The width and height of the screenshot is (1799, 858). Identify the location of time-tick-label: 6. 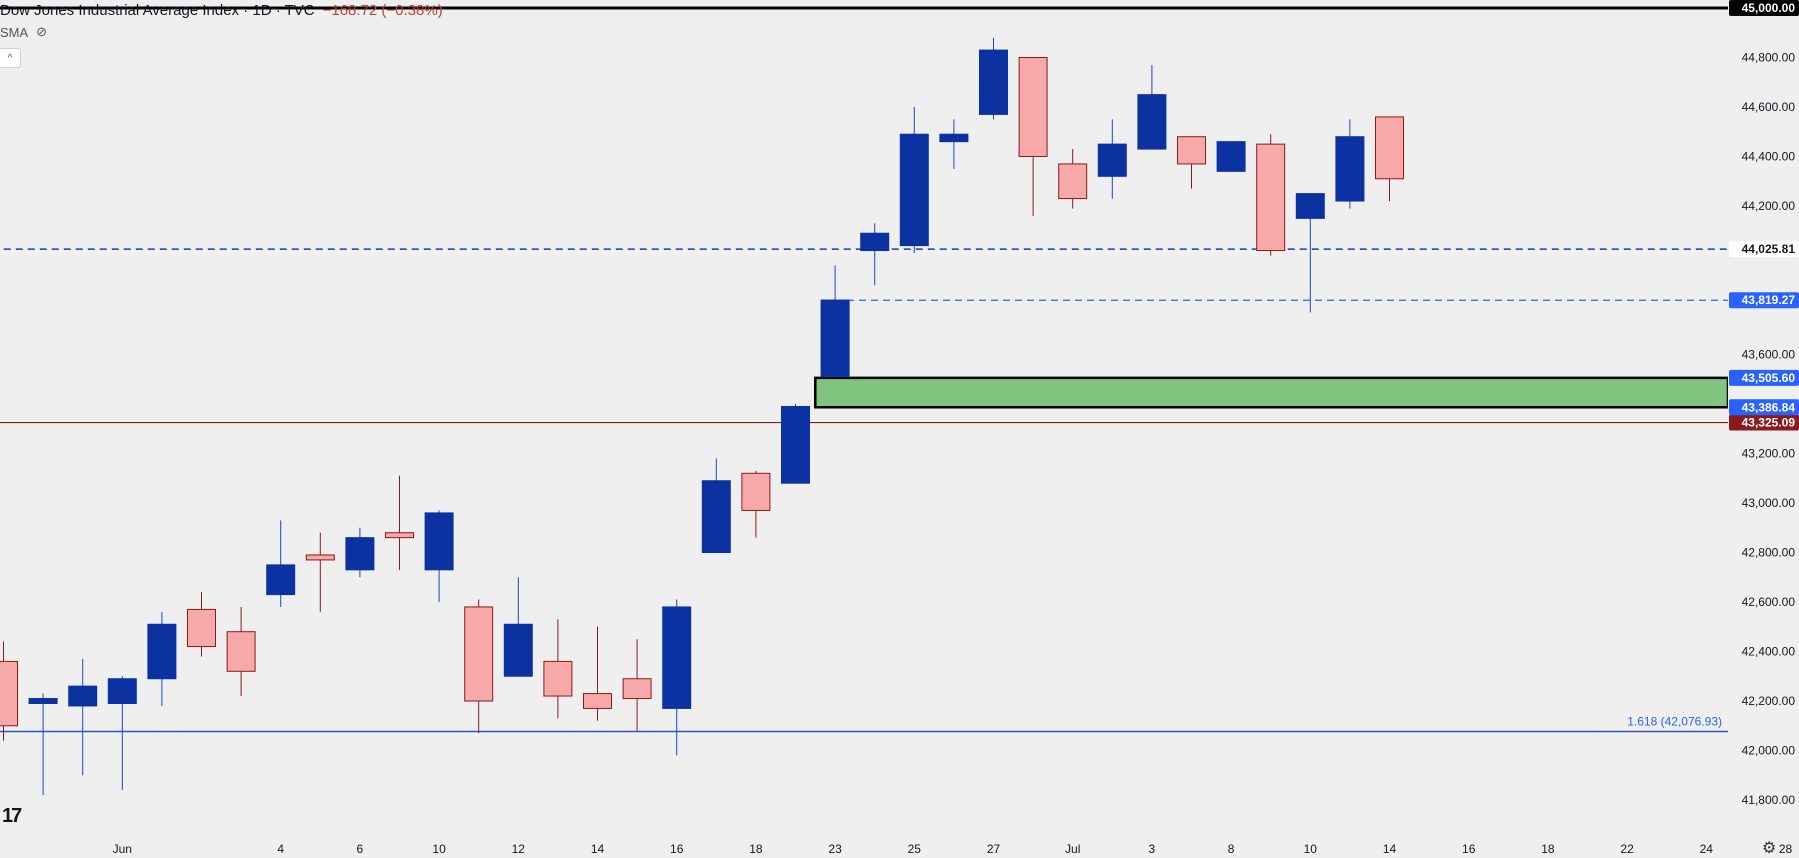
(360, 849).